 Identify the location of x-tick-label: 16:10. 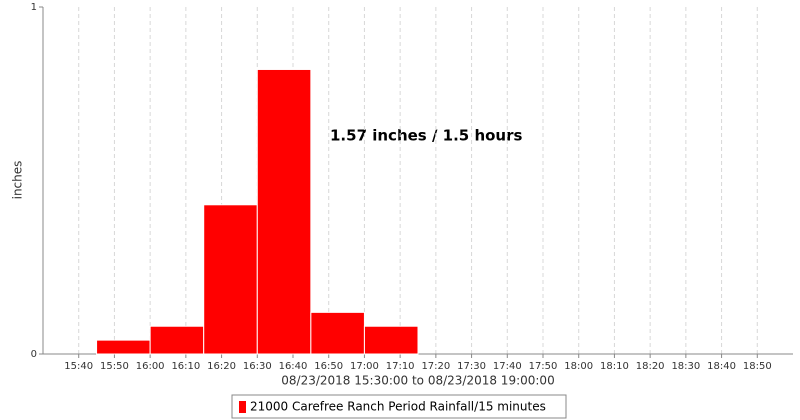
(185, 366).